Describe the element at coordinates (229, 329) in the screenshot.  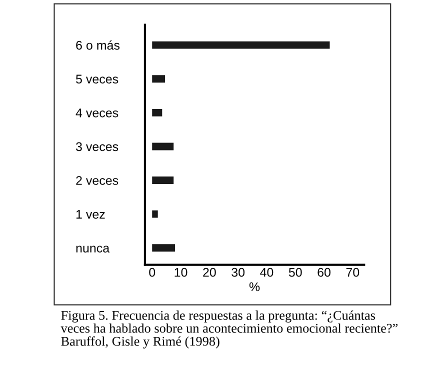
I see `text: Figura 5. Frecuencia de respuestas a la pregunta: “¿Cuántas veces ha hablado sobre un acontecimiento emocional reciente?” Baruffol, Gisle y Rimé (1998)` at that location.